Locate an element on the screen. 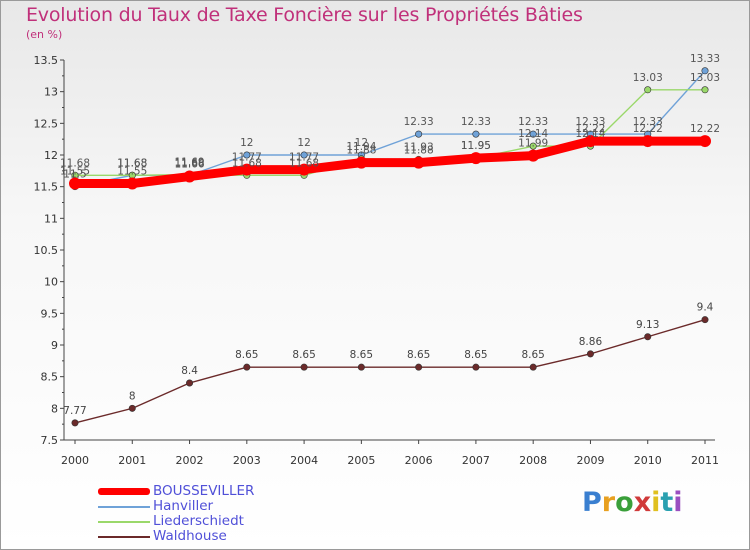 This screenshot has height=550, width=750. data-label-hanviller: 11.68 is located at coordinates (132, 163).